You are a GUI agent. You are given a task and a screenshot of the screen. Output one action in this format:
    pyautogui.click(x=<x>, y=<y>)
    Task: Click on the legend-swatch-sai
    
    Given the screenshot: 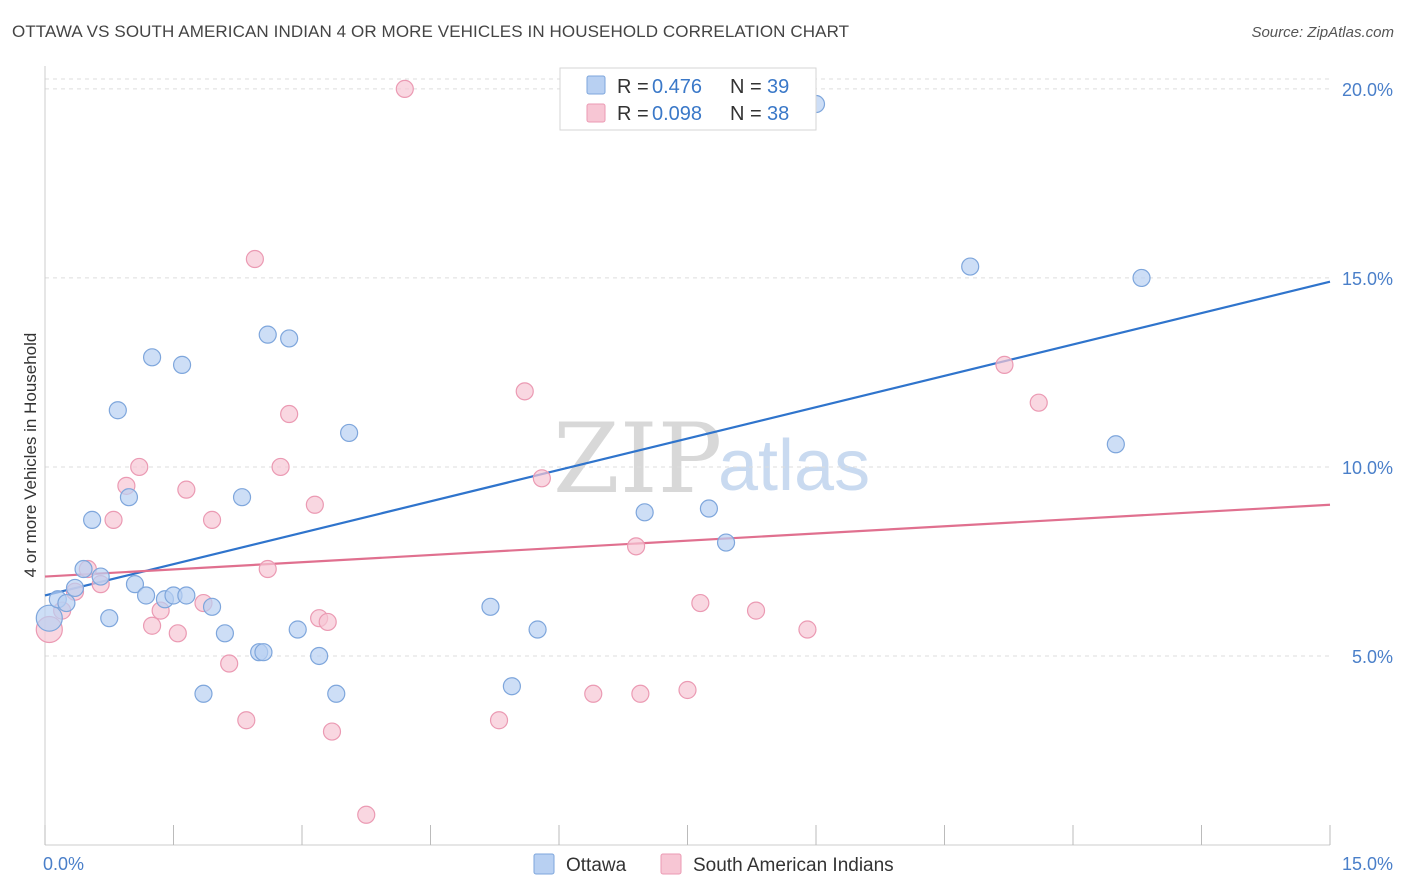 What is the action you would take?
    pyautogui.click(x=596, y=113)
    